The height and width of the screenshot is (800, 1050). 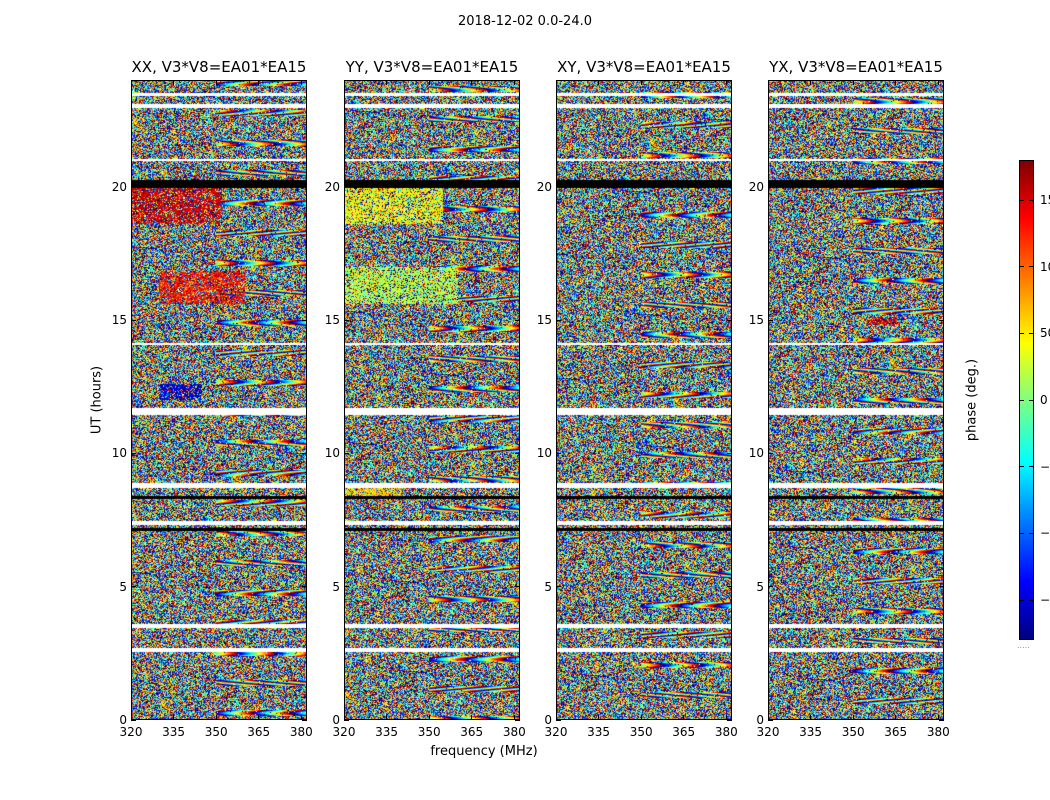 I want to click on colorbar, so click(x=1026, y=400).